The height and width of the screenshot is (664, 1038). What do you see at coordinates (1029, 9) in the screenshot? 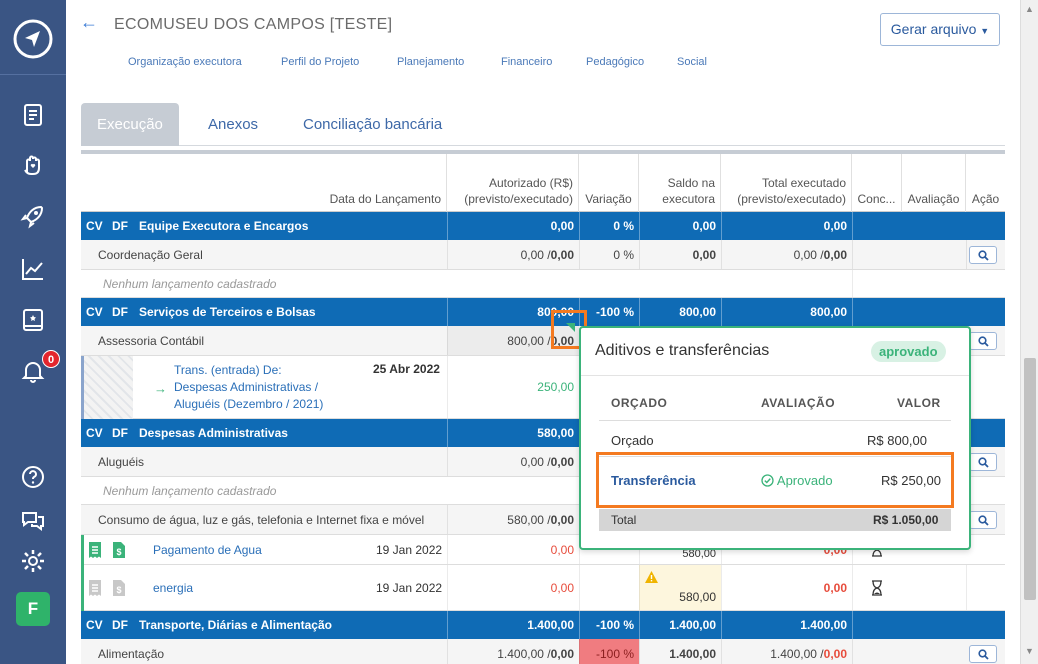
I see `scroll-up-icon: ▲` at bounding box center [1029, 9].